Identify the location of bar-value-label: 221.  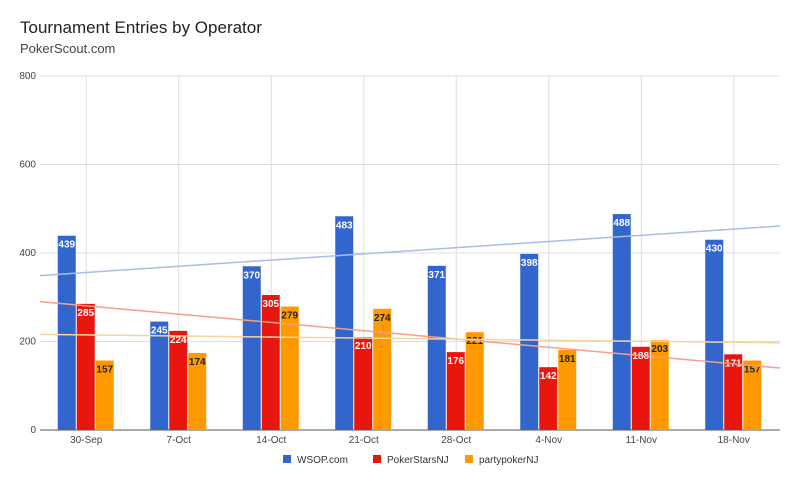
(474, 341).